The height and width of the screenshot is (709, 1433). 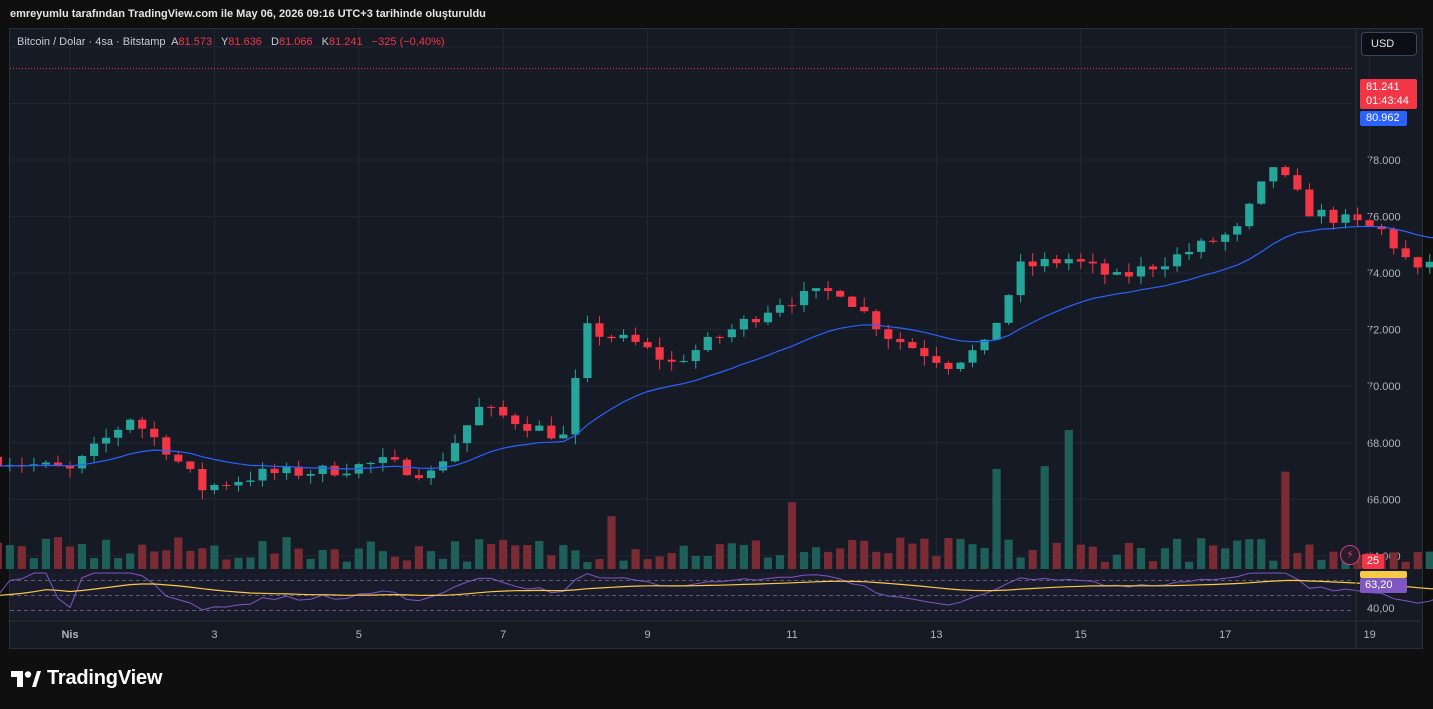 What do you see at coordinates (275, 42) in the screenshot?
I see `low-label: D` at bounding box center [275, 42].